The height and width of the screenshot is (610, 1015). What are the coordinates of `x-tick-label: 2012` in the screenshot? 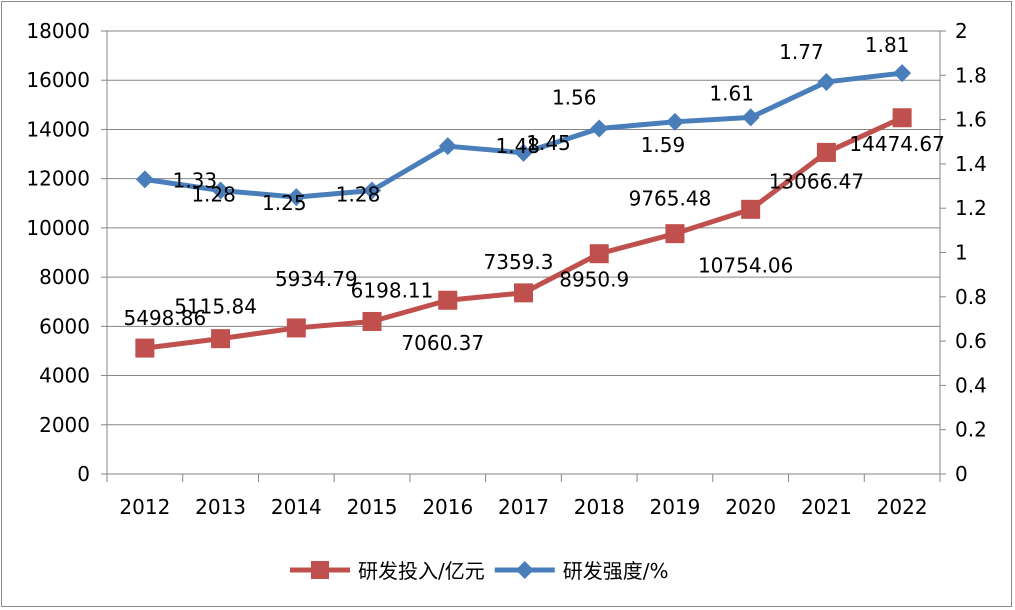 It's located at (144, 507).